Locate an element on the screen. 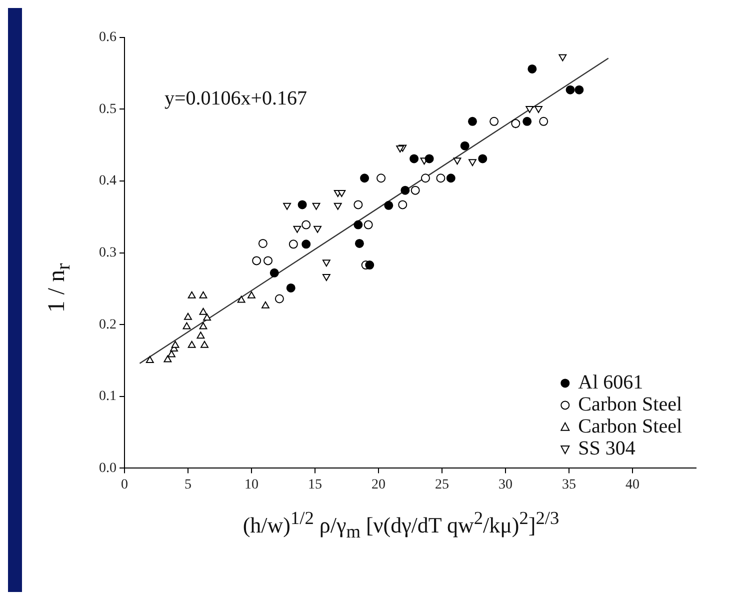  x-tick-label: 0 is located at coordinates (124, 484).